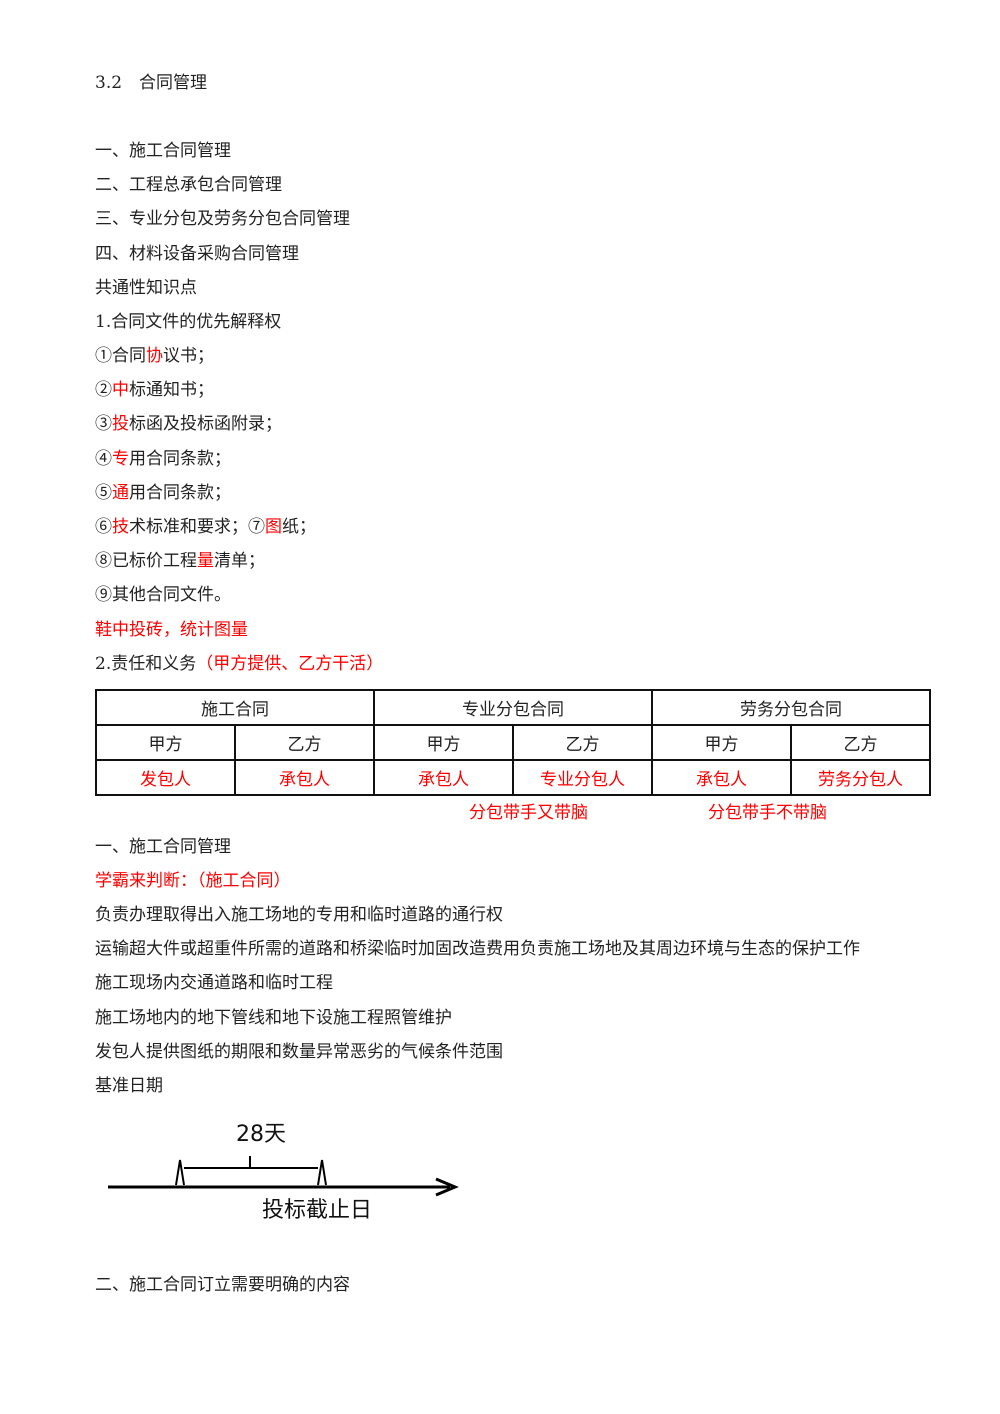 The image size is (1000, 1414). I want to click on text-run: 术标准和要求；⑦, so click(197, 527).